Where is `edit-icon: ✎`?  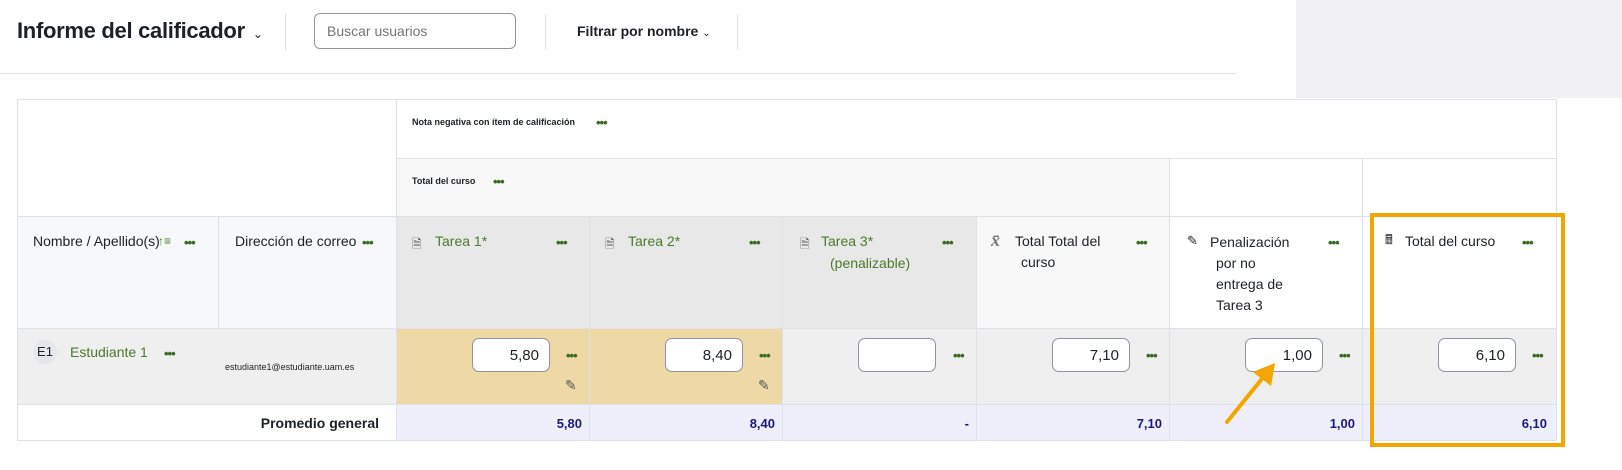 edit-icon: ✎ is located at coordinates (1192, 240).